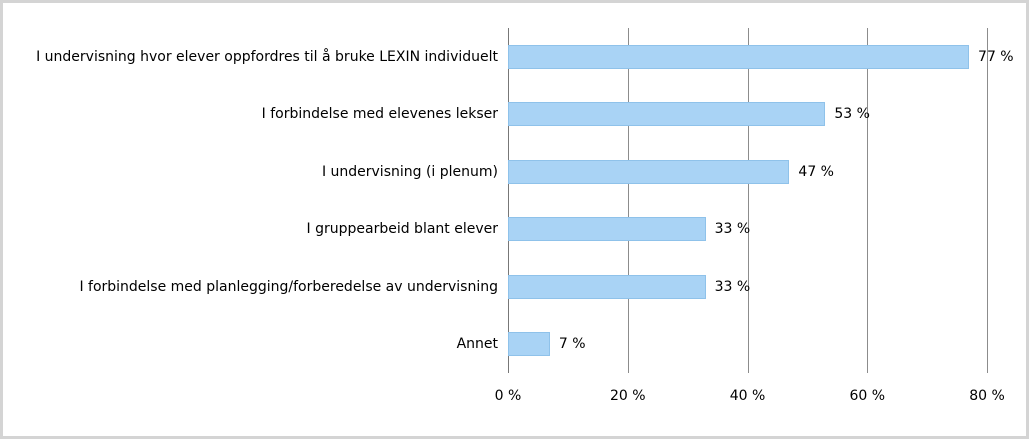 This screenshot has width=1029, height=439. I want to click on x-tick-label: 0 %, so click(508, 396).